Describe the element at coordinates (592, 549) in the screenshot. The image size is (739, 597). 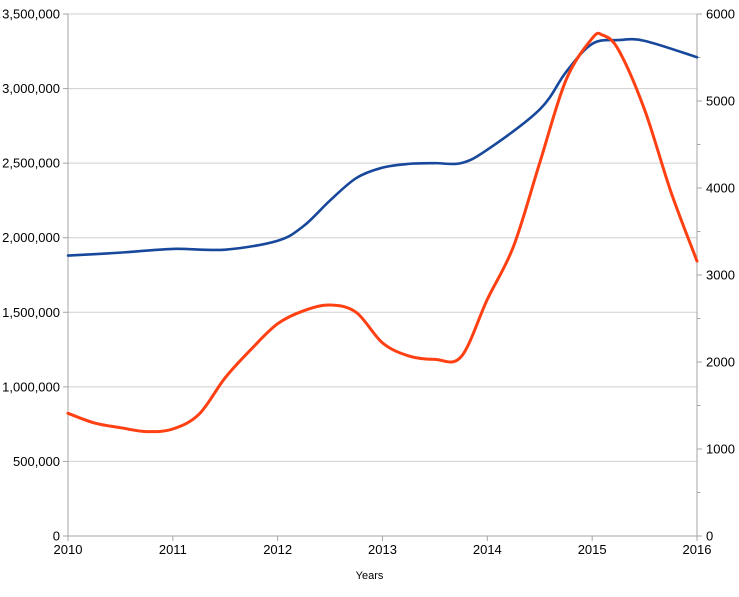
I see `x-axis-label: 2015` at that location.